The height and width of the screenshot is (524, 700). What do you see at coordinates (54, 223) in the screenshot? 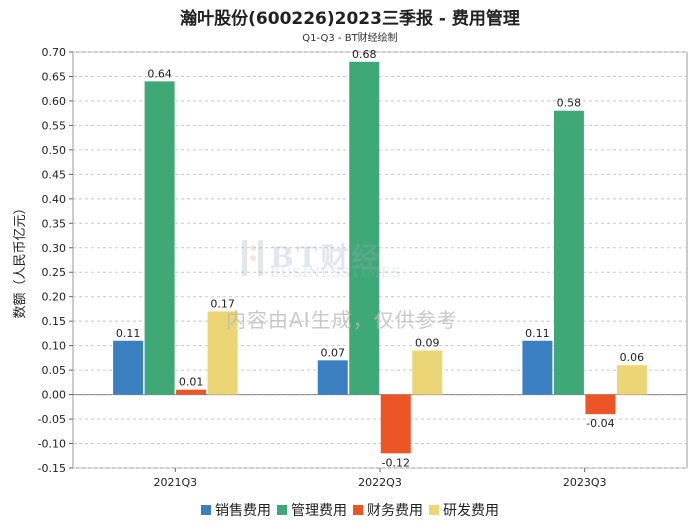
I see `y-tick-label: 0.35` at bounding box center [54, 223].